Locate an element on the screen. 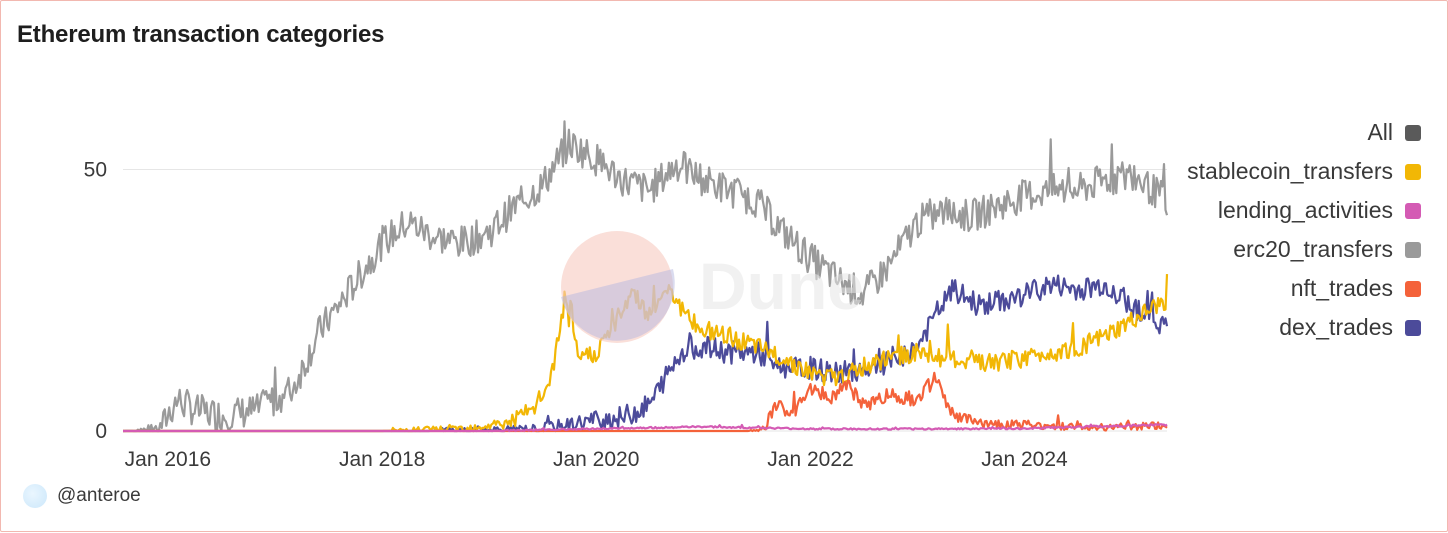 This screenshot has height=533, width=1448. legend-item-erc20-transfers: erc20_transfers is located at coordinates (1291, 249).